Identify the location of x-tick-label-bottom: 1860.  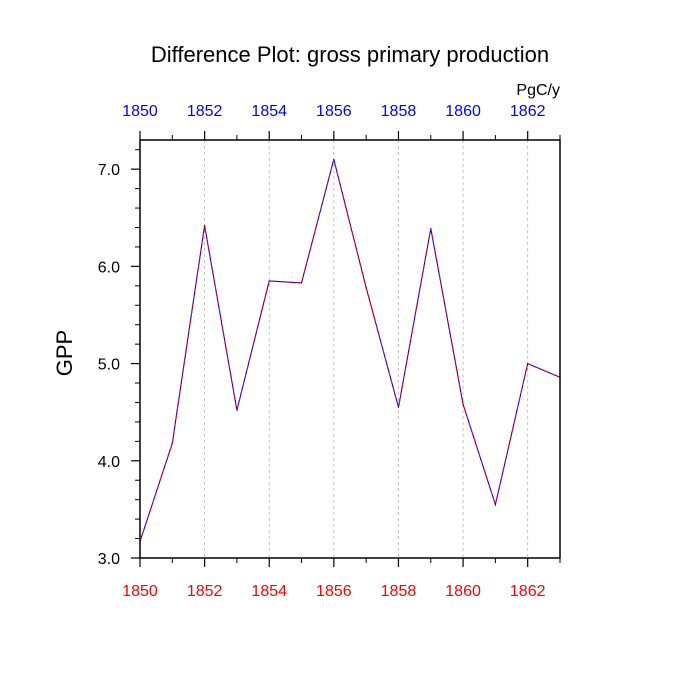
(463, 591).